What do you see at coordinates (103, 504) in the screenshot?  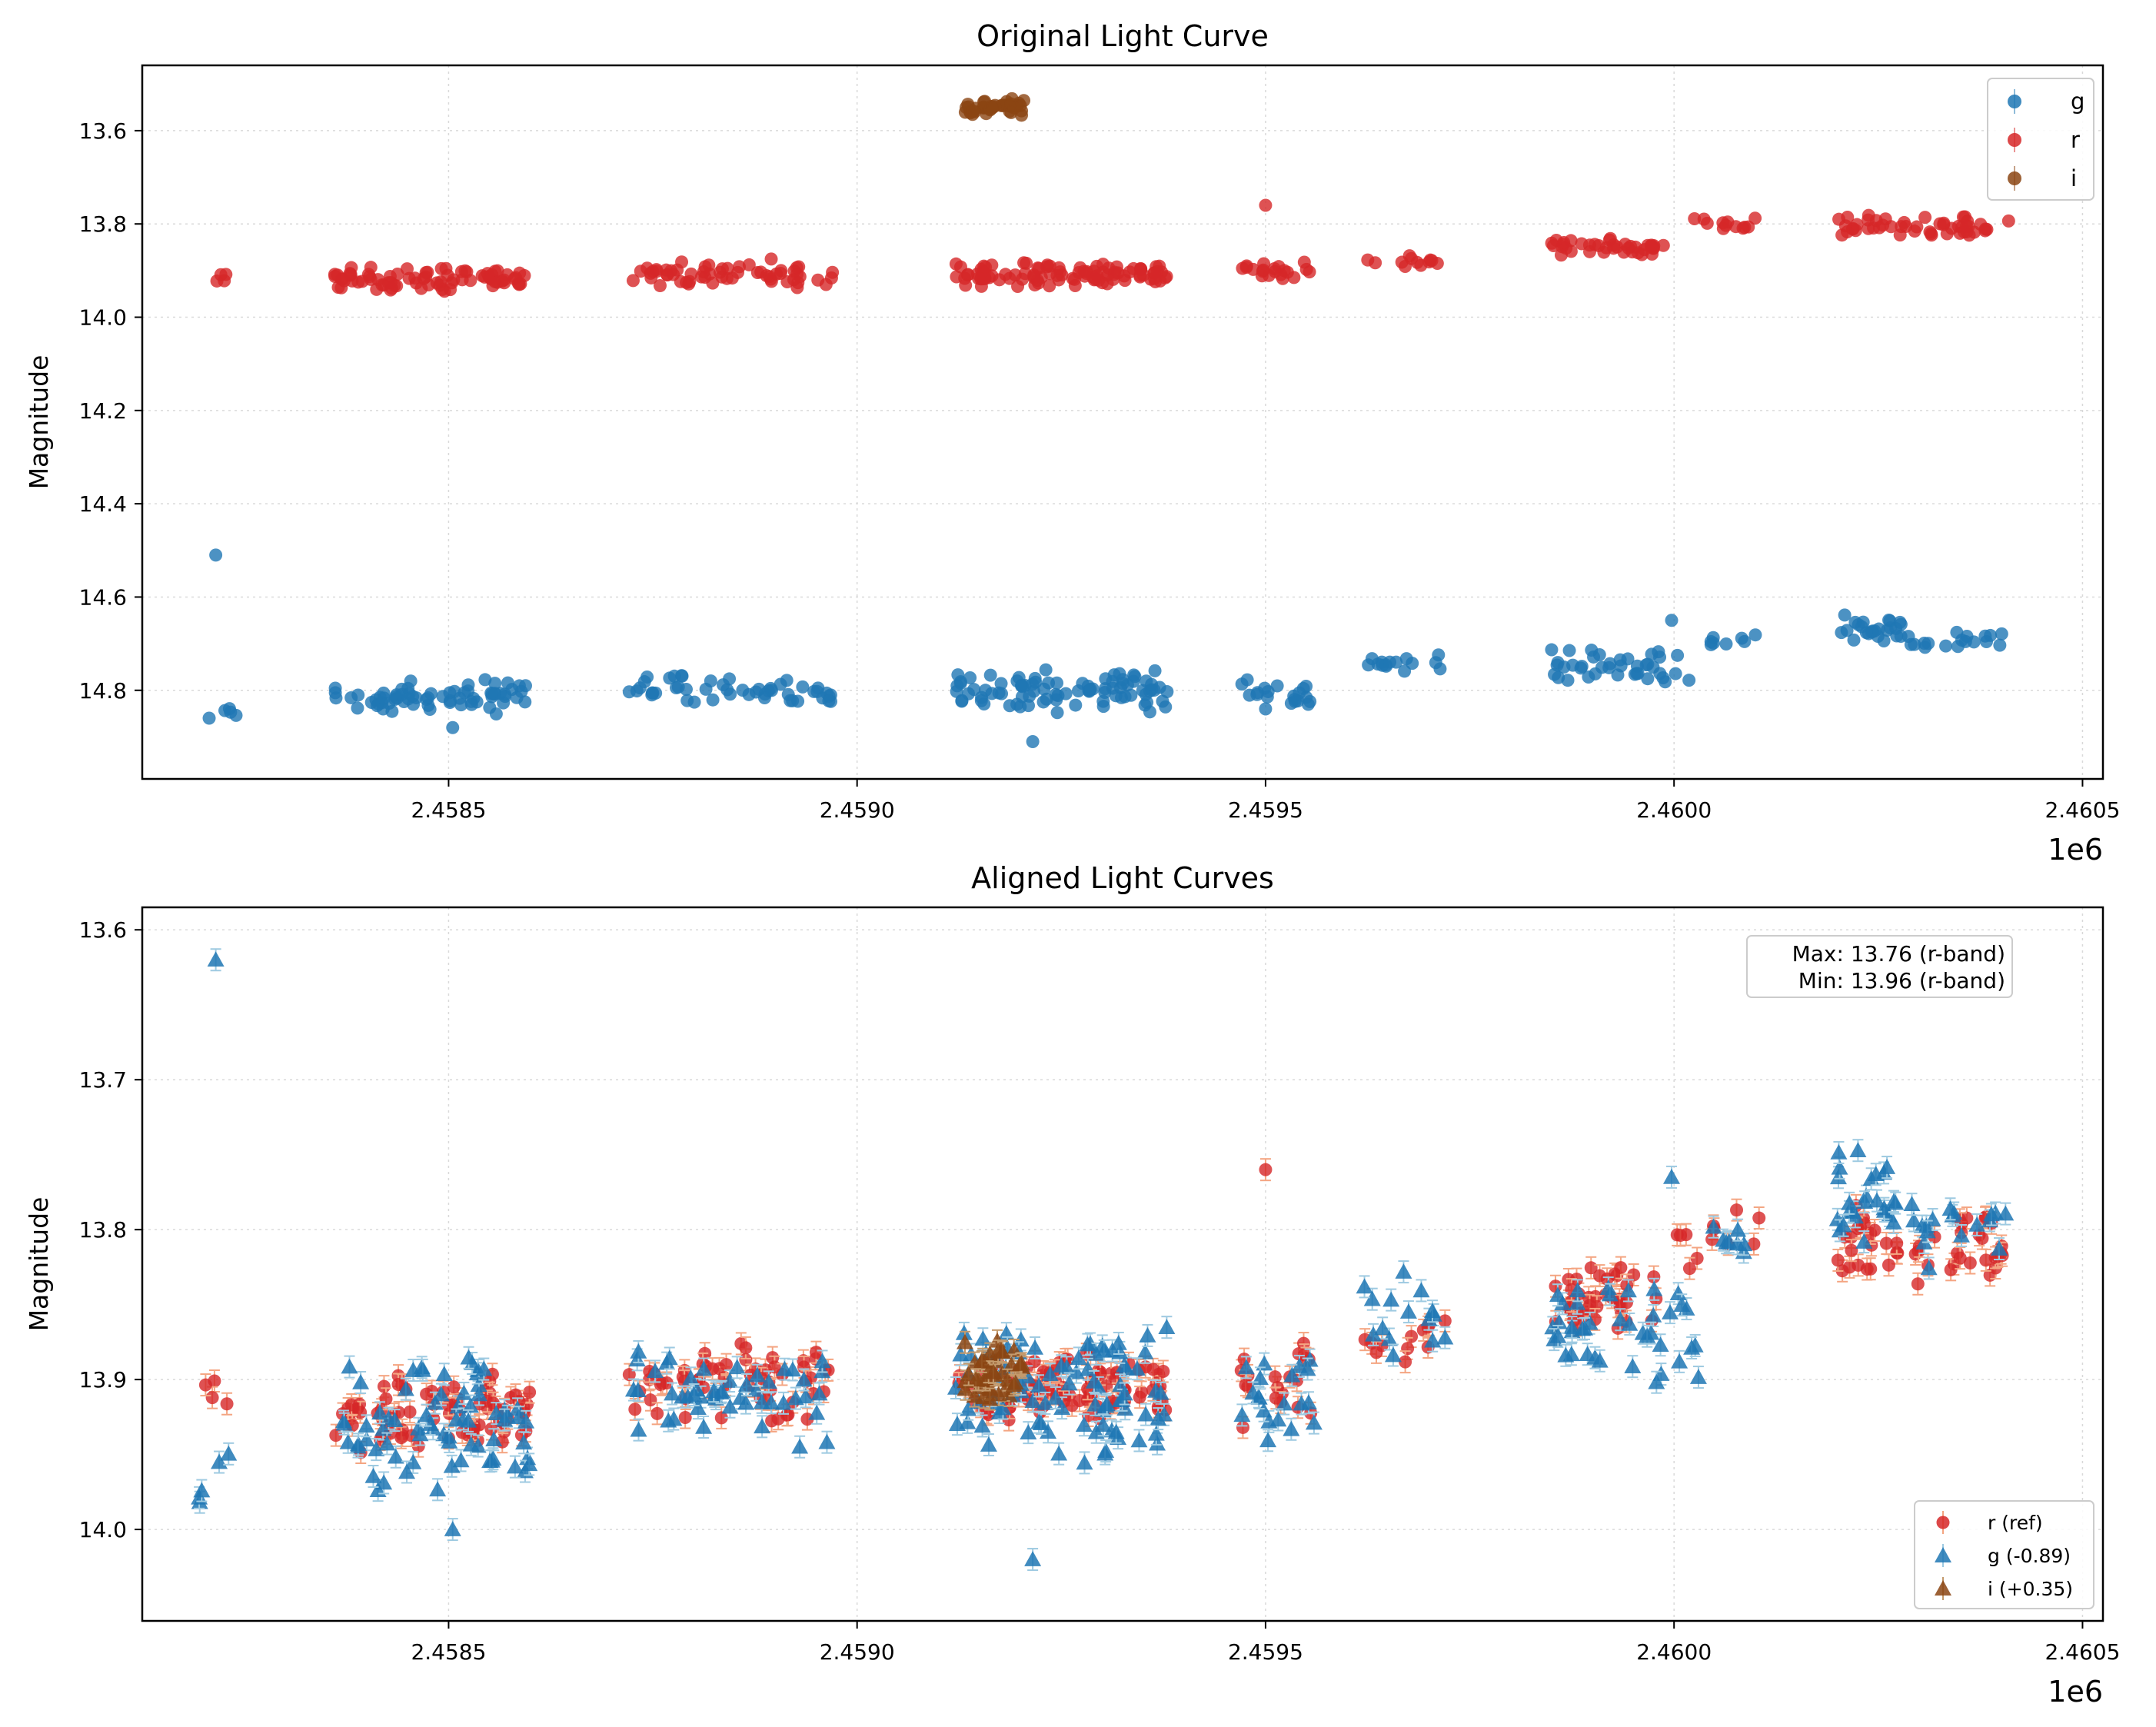 I see `y-tick-label: 14.4` at bounding box center [103, 504].